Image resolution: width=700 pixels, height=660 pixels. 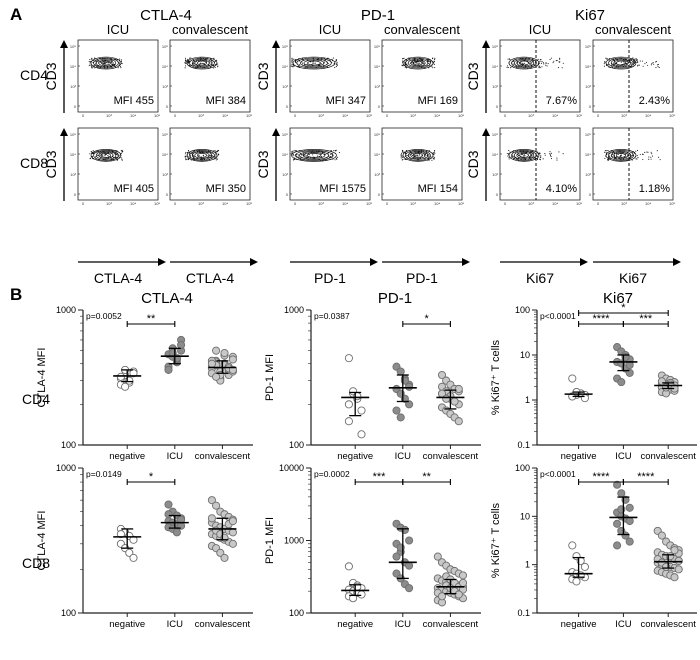 I want to click on y-tick-label: 100, so click(x=68, y=445).